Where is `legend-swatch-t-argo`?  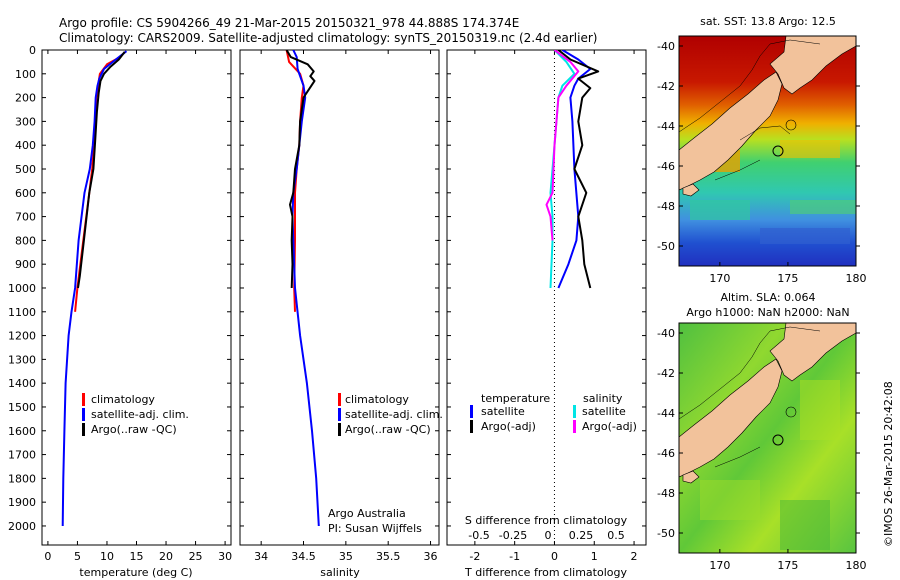 legend-swatch-t-argo is located at coordinates (471, 426).